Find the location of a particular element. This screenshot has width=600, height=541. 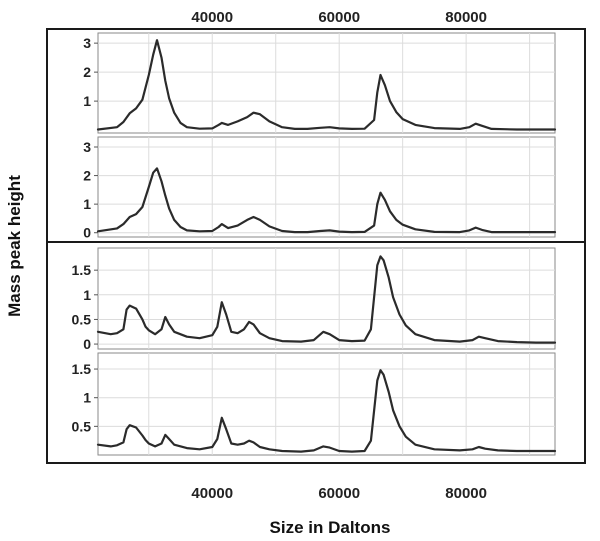

panel-1: 1 2 3 is located at coordinates (320, 83).